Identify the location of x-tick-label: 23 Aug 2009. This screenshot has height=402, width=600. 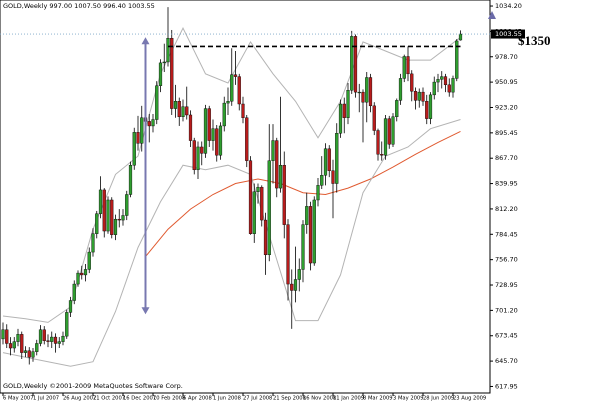
(469, 399).